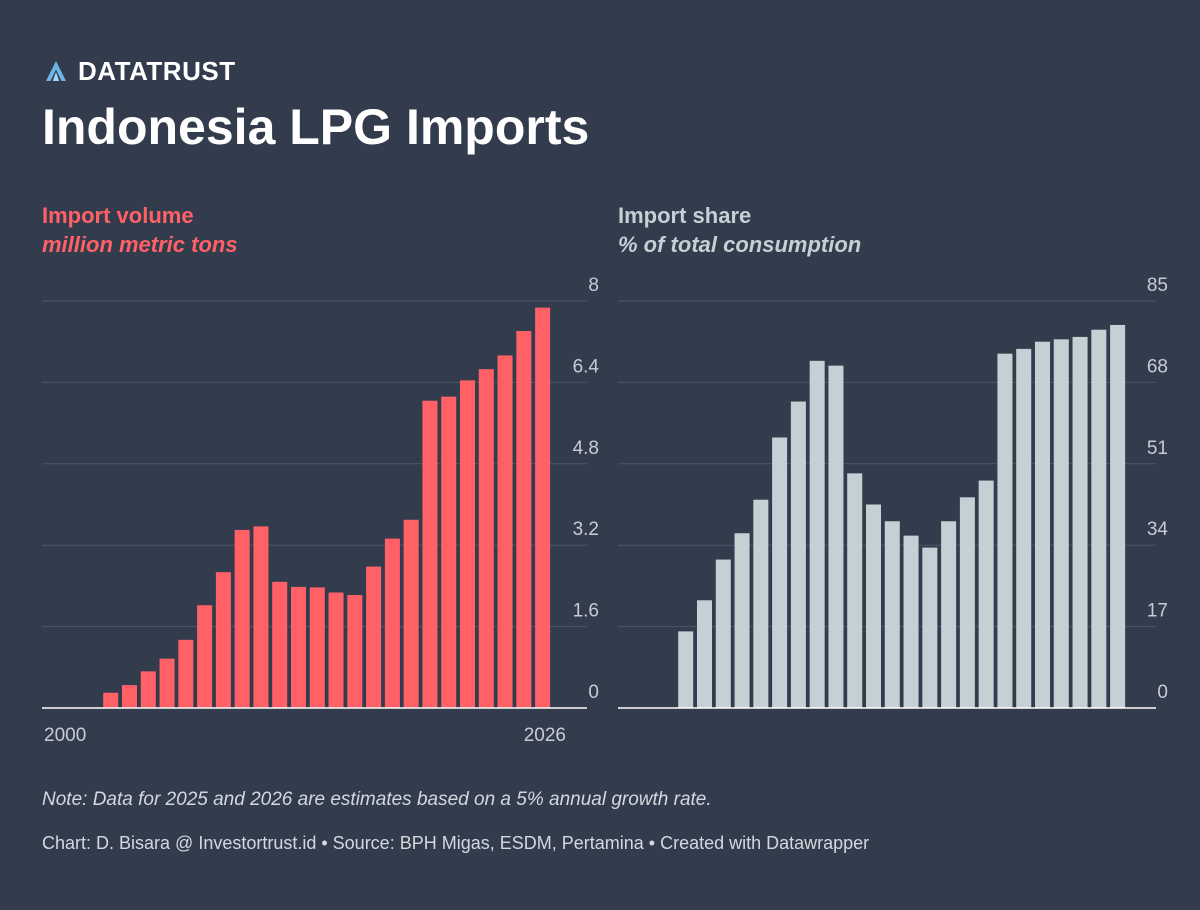 Image resolution: width=1200 pixels, height=910 pixels. I want to click on share-y-tick-label: 51, so click(1157, 448).